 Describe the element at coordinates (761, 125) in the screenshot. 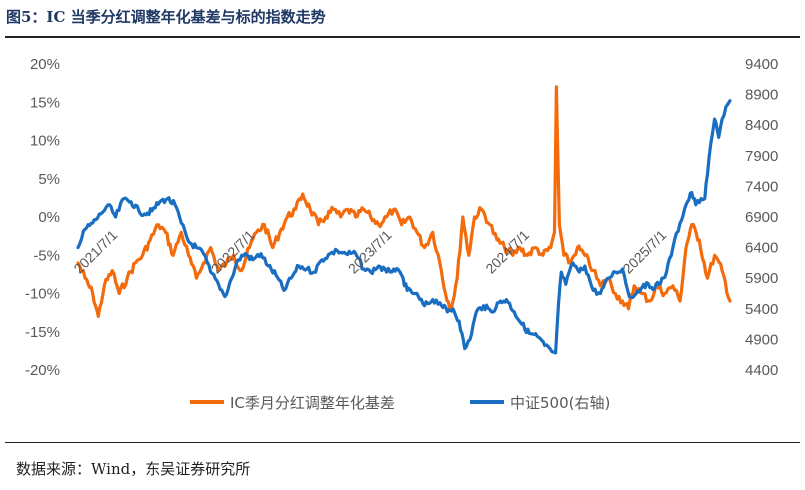

I see `right-tick-label: 8400` at that location.